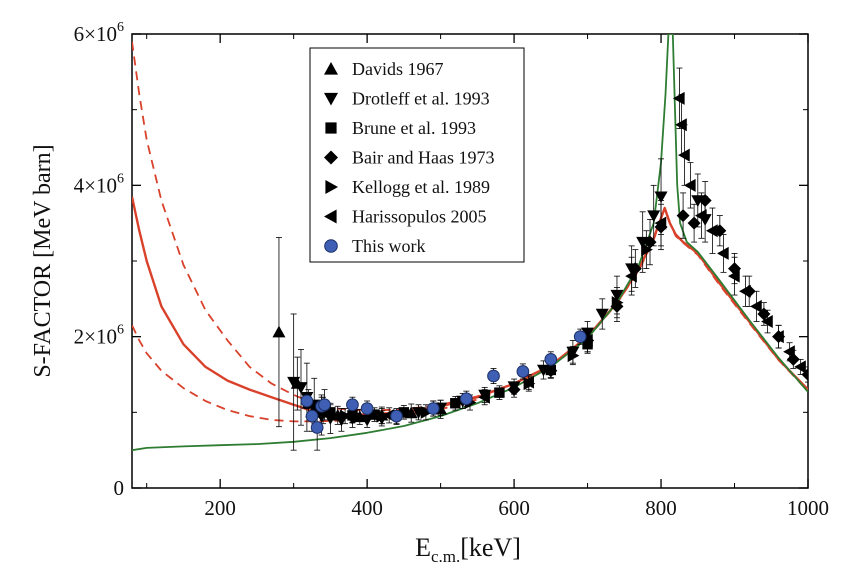 The width and height of the screenshot is (850, 587). Describe the element at coordinates (423, 158) in the screenshot. I see `legend-label: Bair and Haas 1973` at that location.